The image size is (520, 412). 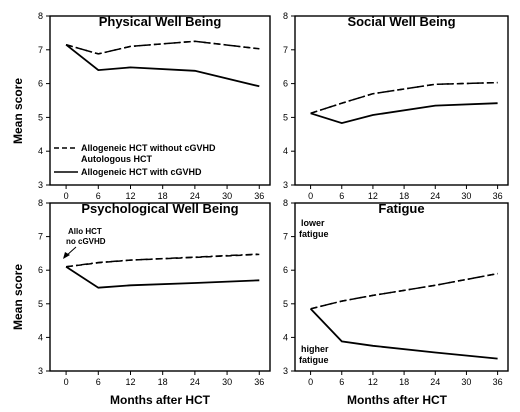 What do you see at coordinates (18, 297) in the screenshot?
I see `y-axis-label-bottom: Mean score` at bounding box center [18, 297].